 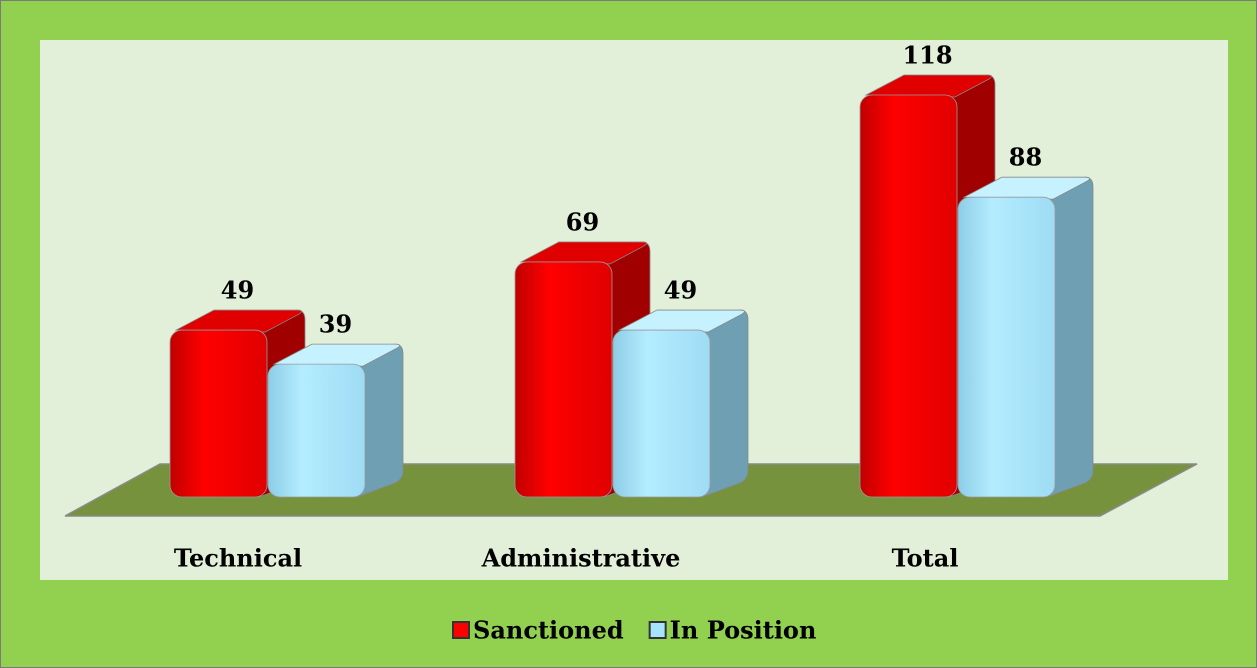 I want to click on data-label: 118, so click(x=927, y=55).